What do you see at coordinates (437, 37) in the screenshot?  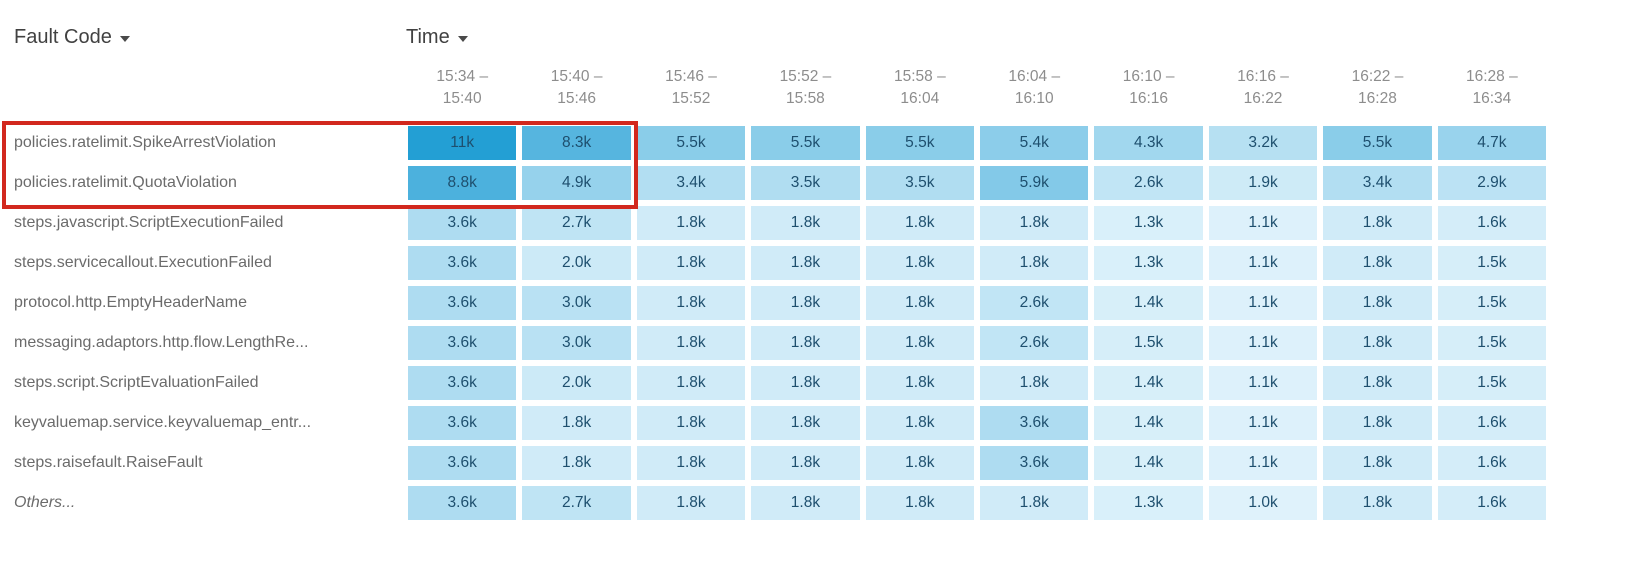 I see `time-dropdown: Time` at bounding box center [437, 37].